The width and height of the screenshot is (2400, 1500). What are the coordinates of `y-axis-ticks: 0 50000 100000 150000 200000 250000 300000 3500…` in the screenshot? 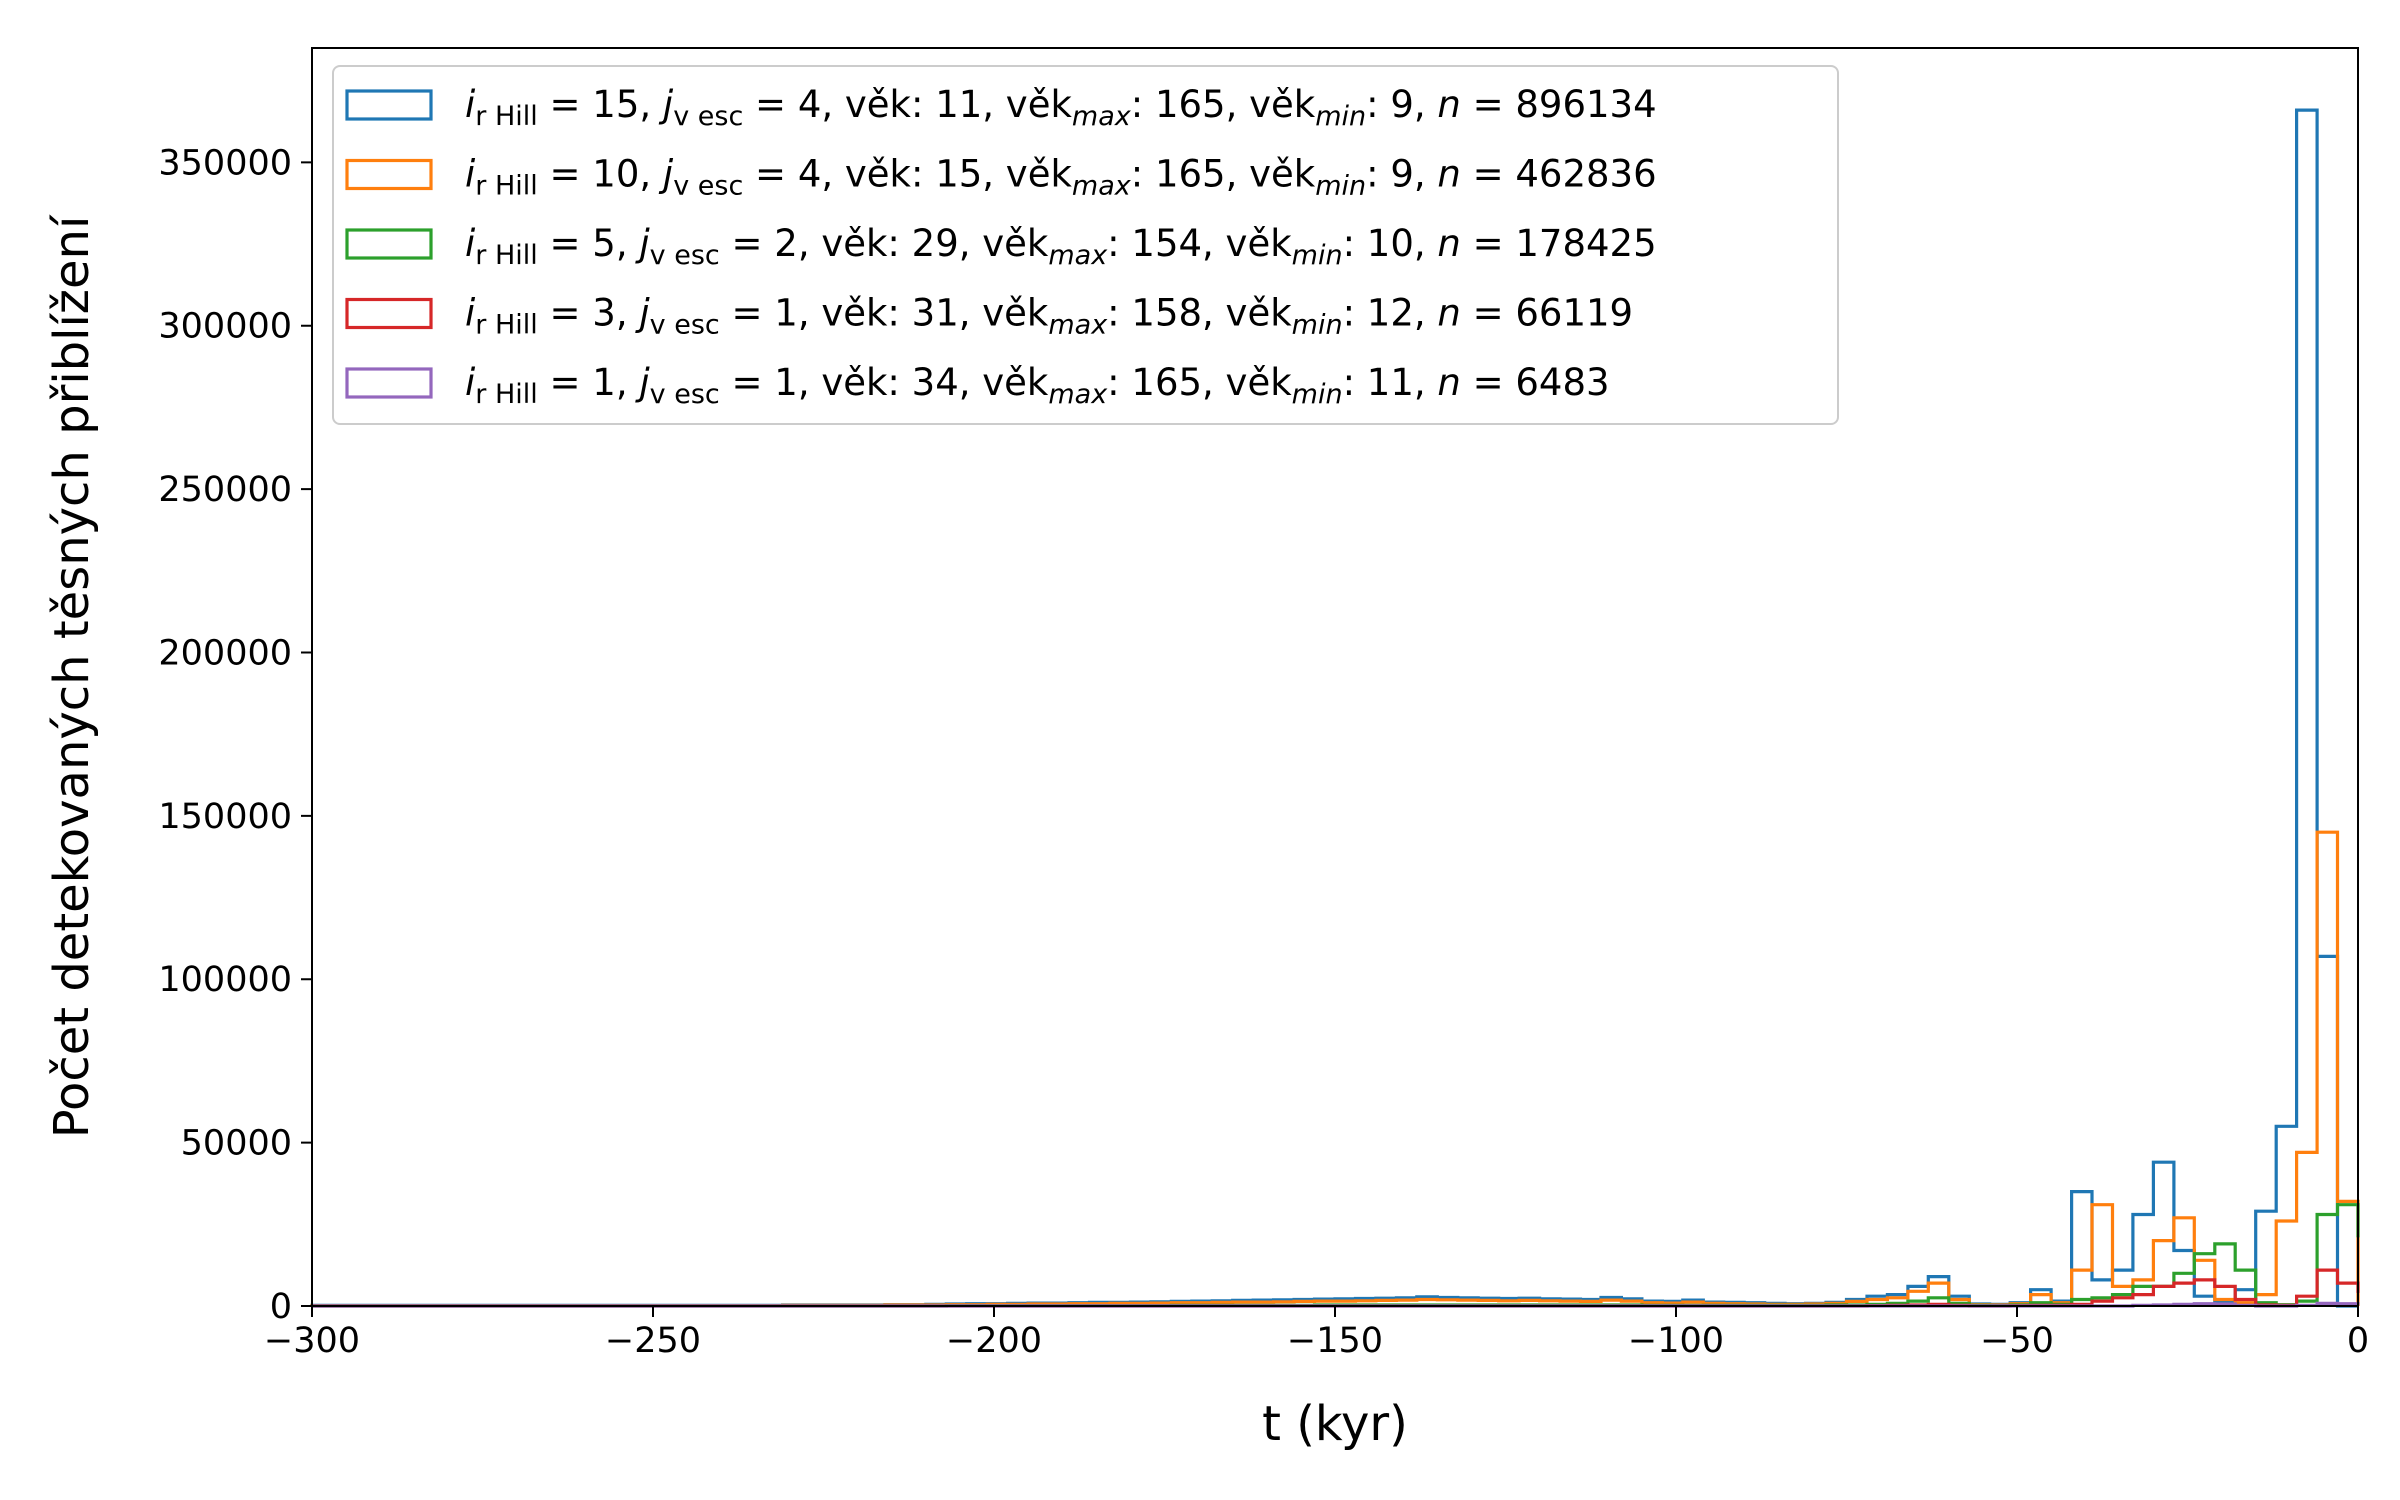 It's located at (235, 735).